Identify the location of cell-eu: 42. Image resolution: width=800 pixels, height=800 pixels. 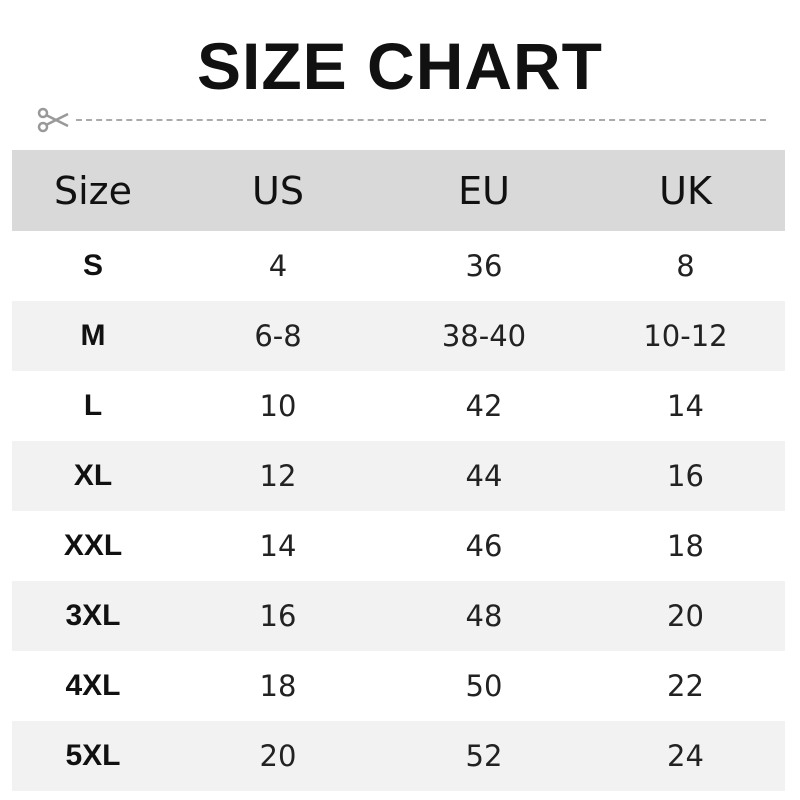
(484, 406).